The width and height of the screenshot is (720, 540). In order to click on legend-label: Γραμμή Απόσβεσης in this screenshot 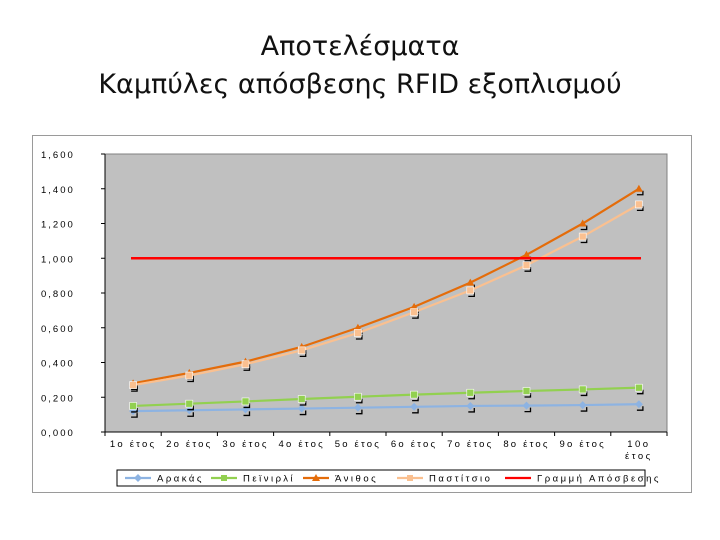, I will do `click(599, 479)`.